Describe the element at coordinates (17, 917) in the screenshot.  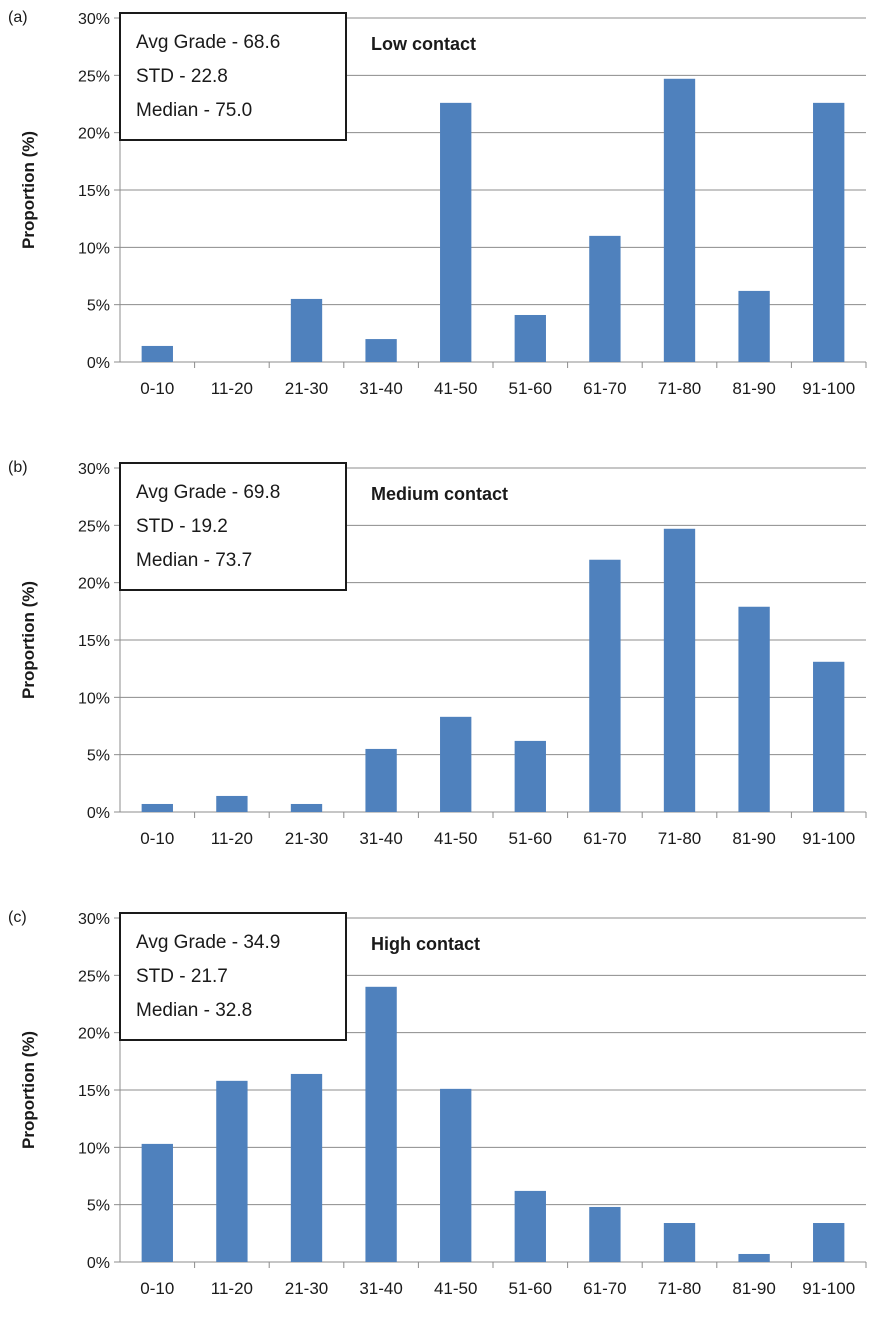
I see `panel-label: (c)` at that location.